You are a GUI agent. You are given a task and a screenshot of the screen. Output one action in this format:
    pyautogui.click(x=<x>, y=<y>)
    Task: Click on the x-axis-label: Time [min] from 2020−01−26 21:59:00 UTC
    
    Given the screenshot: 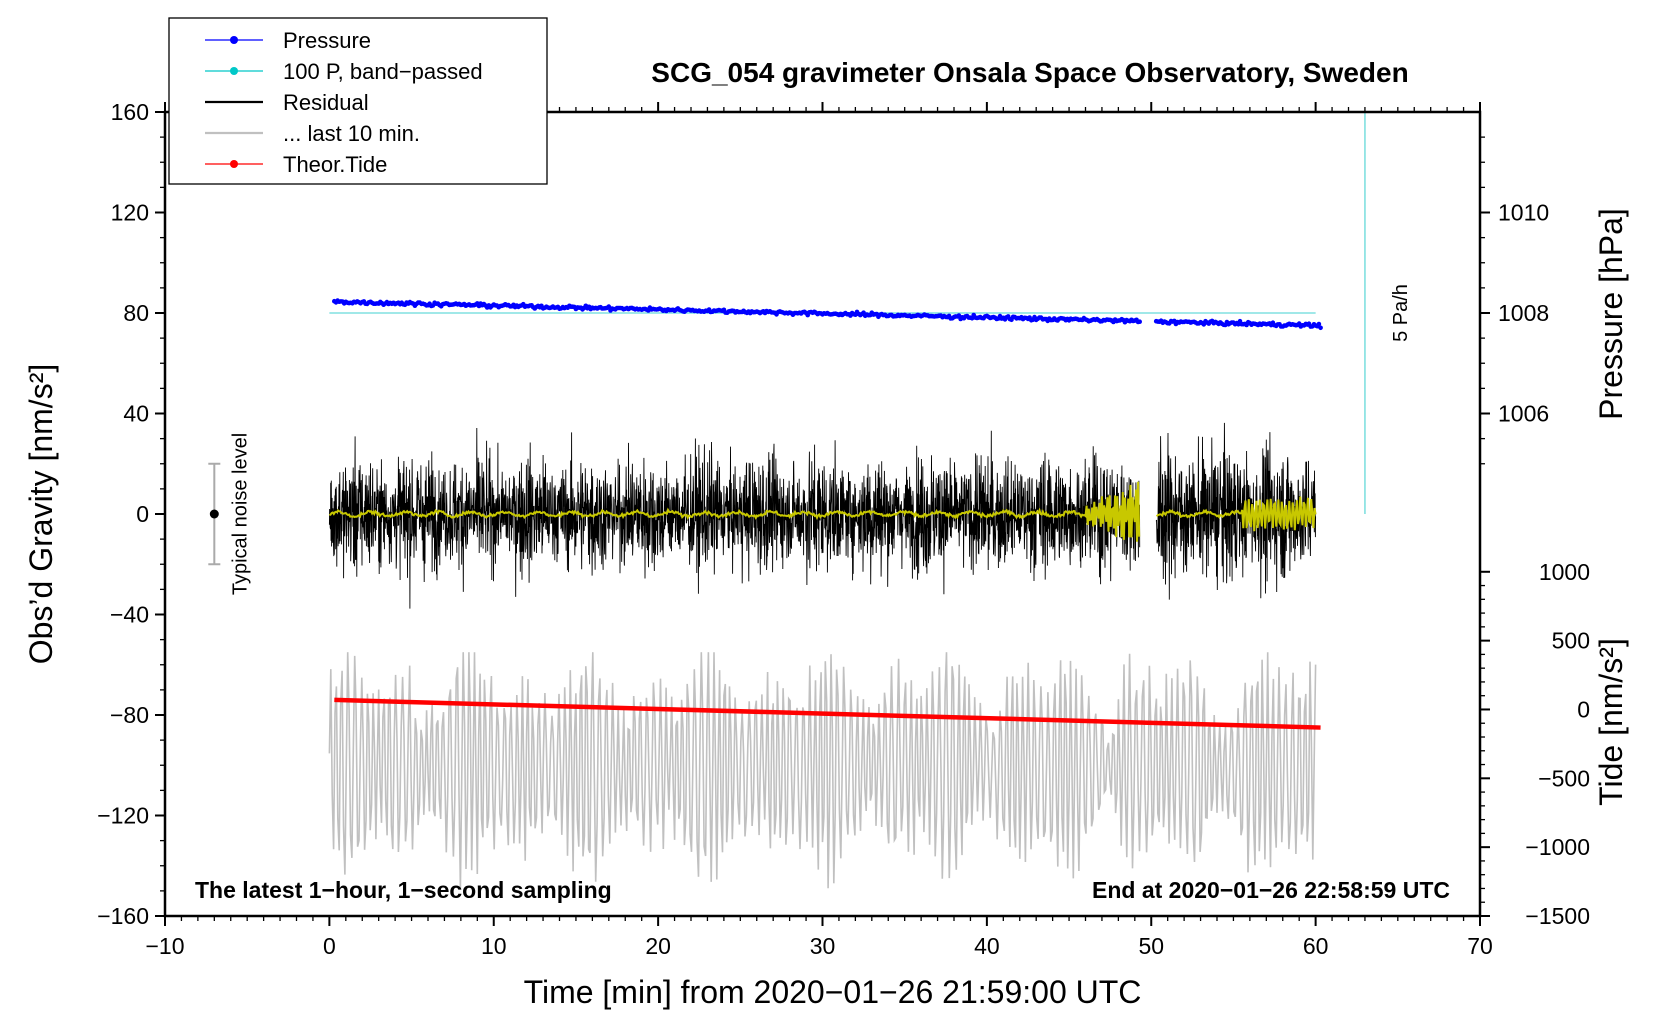 What is the action you would take?
    pyautogui.click(x=833, y=992)
    